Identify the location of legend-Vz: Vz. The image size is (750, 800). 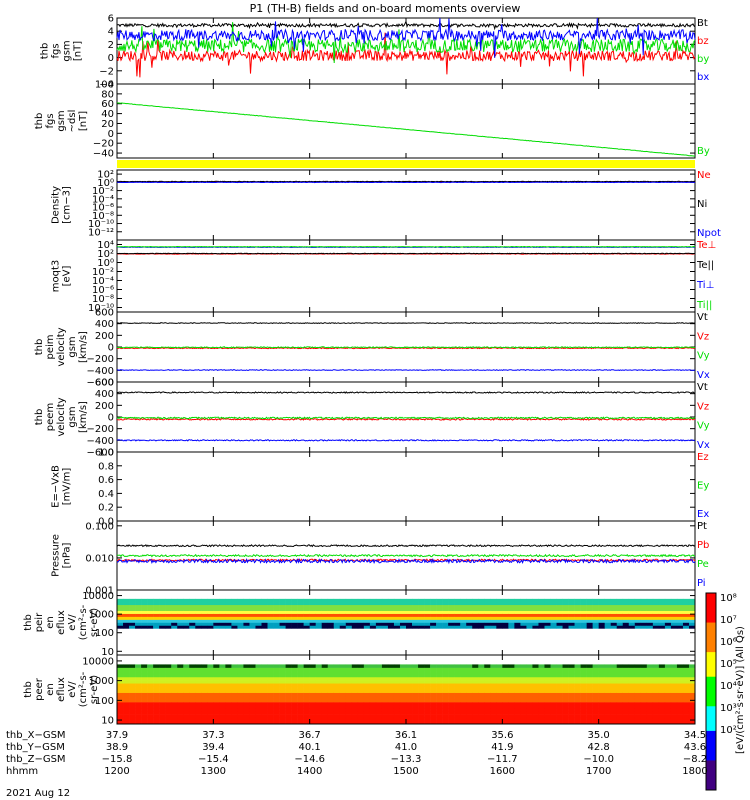
(703, 336).